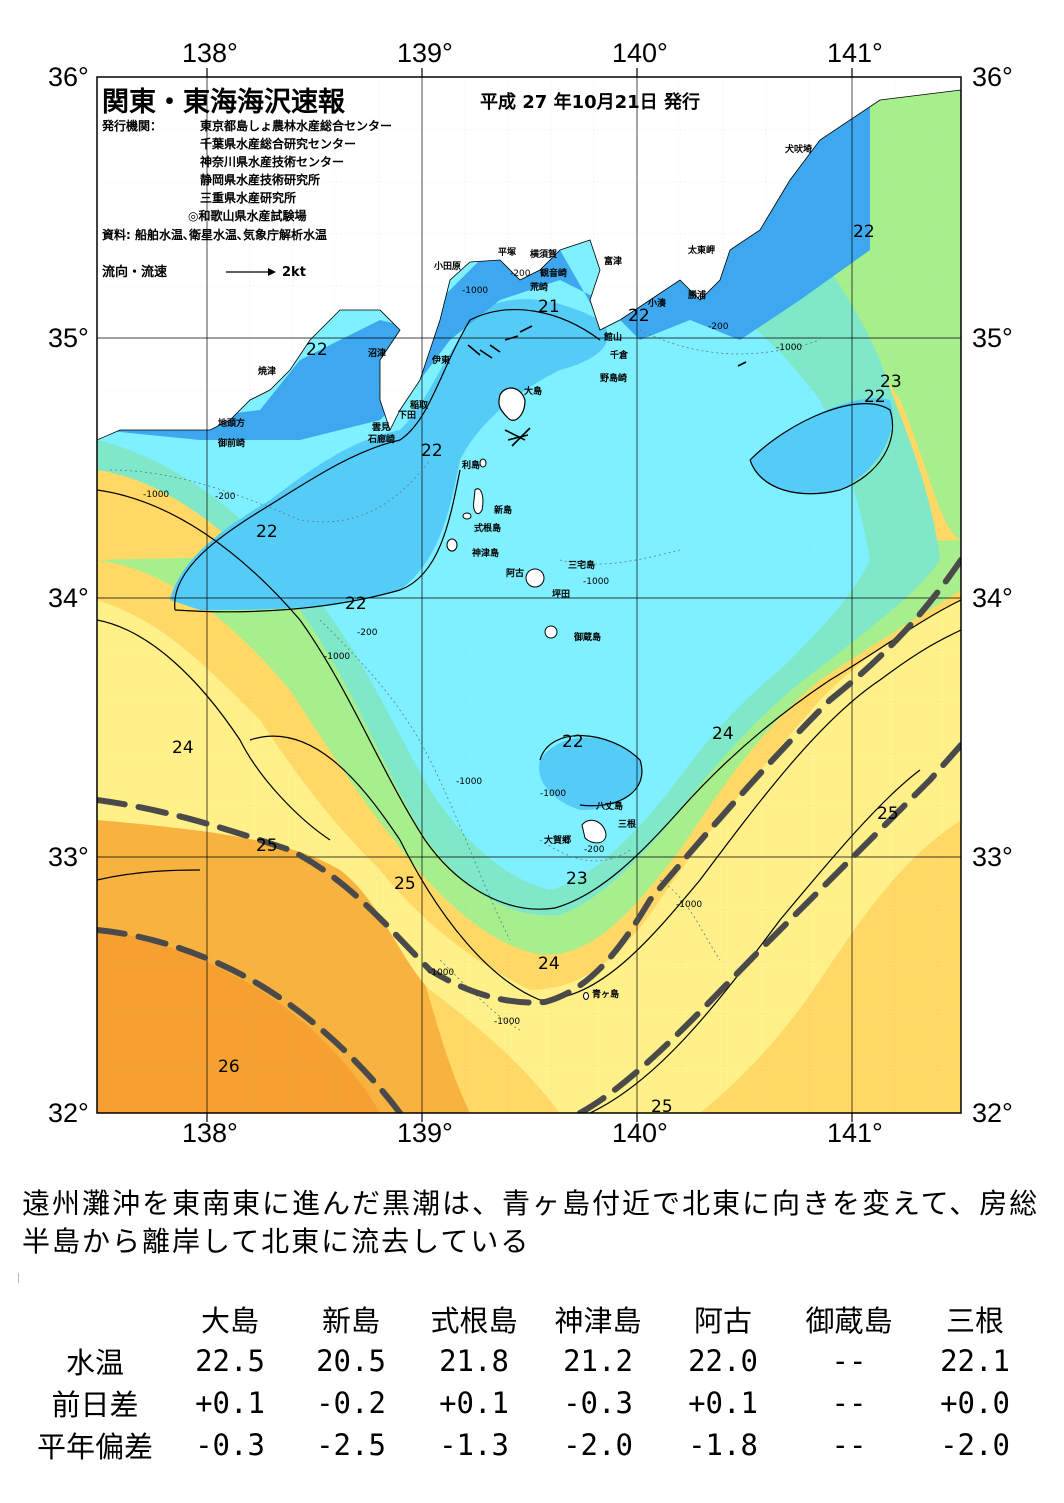 Image resolution: width=1064 pixels, height=1503 pixels. What do you see at coordinates (558, 841) in the screenshot?
I see `place-label: 大賀郷` at bounding box center [558, 841].